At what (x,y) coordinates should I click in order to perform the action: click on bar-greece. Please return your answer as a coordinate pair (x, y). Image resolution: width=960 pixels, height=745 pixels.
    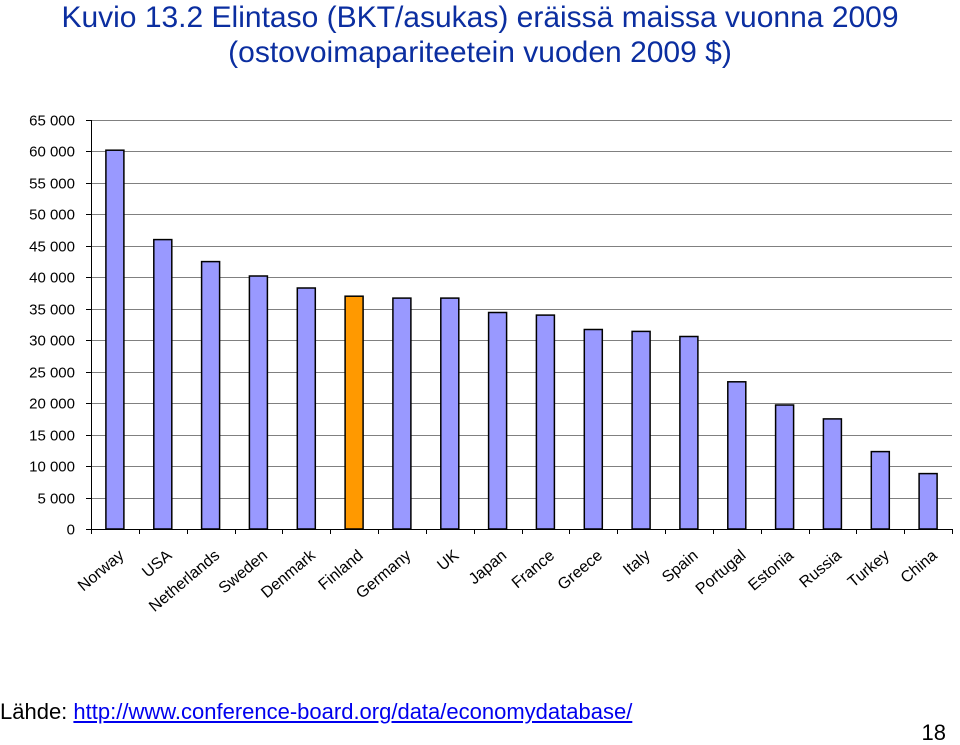
    Looking at the image, I should click on (593, 429).